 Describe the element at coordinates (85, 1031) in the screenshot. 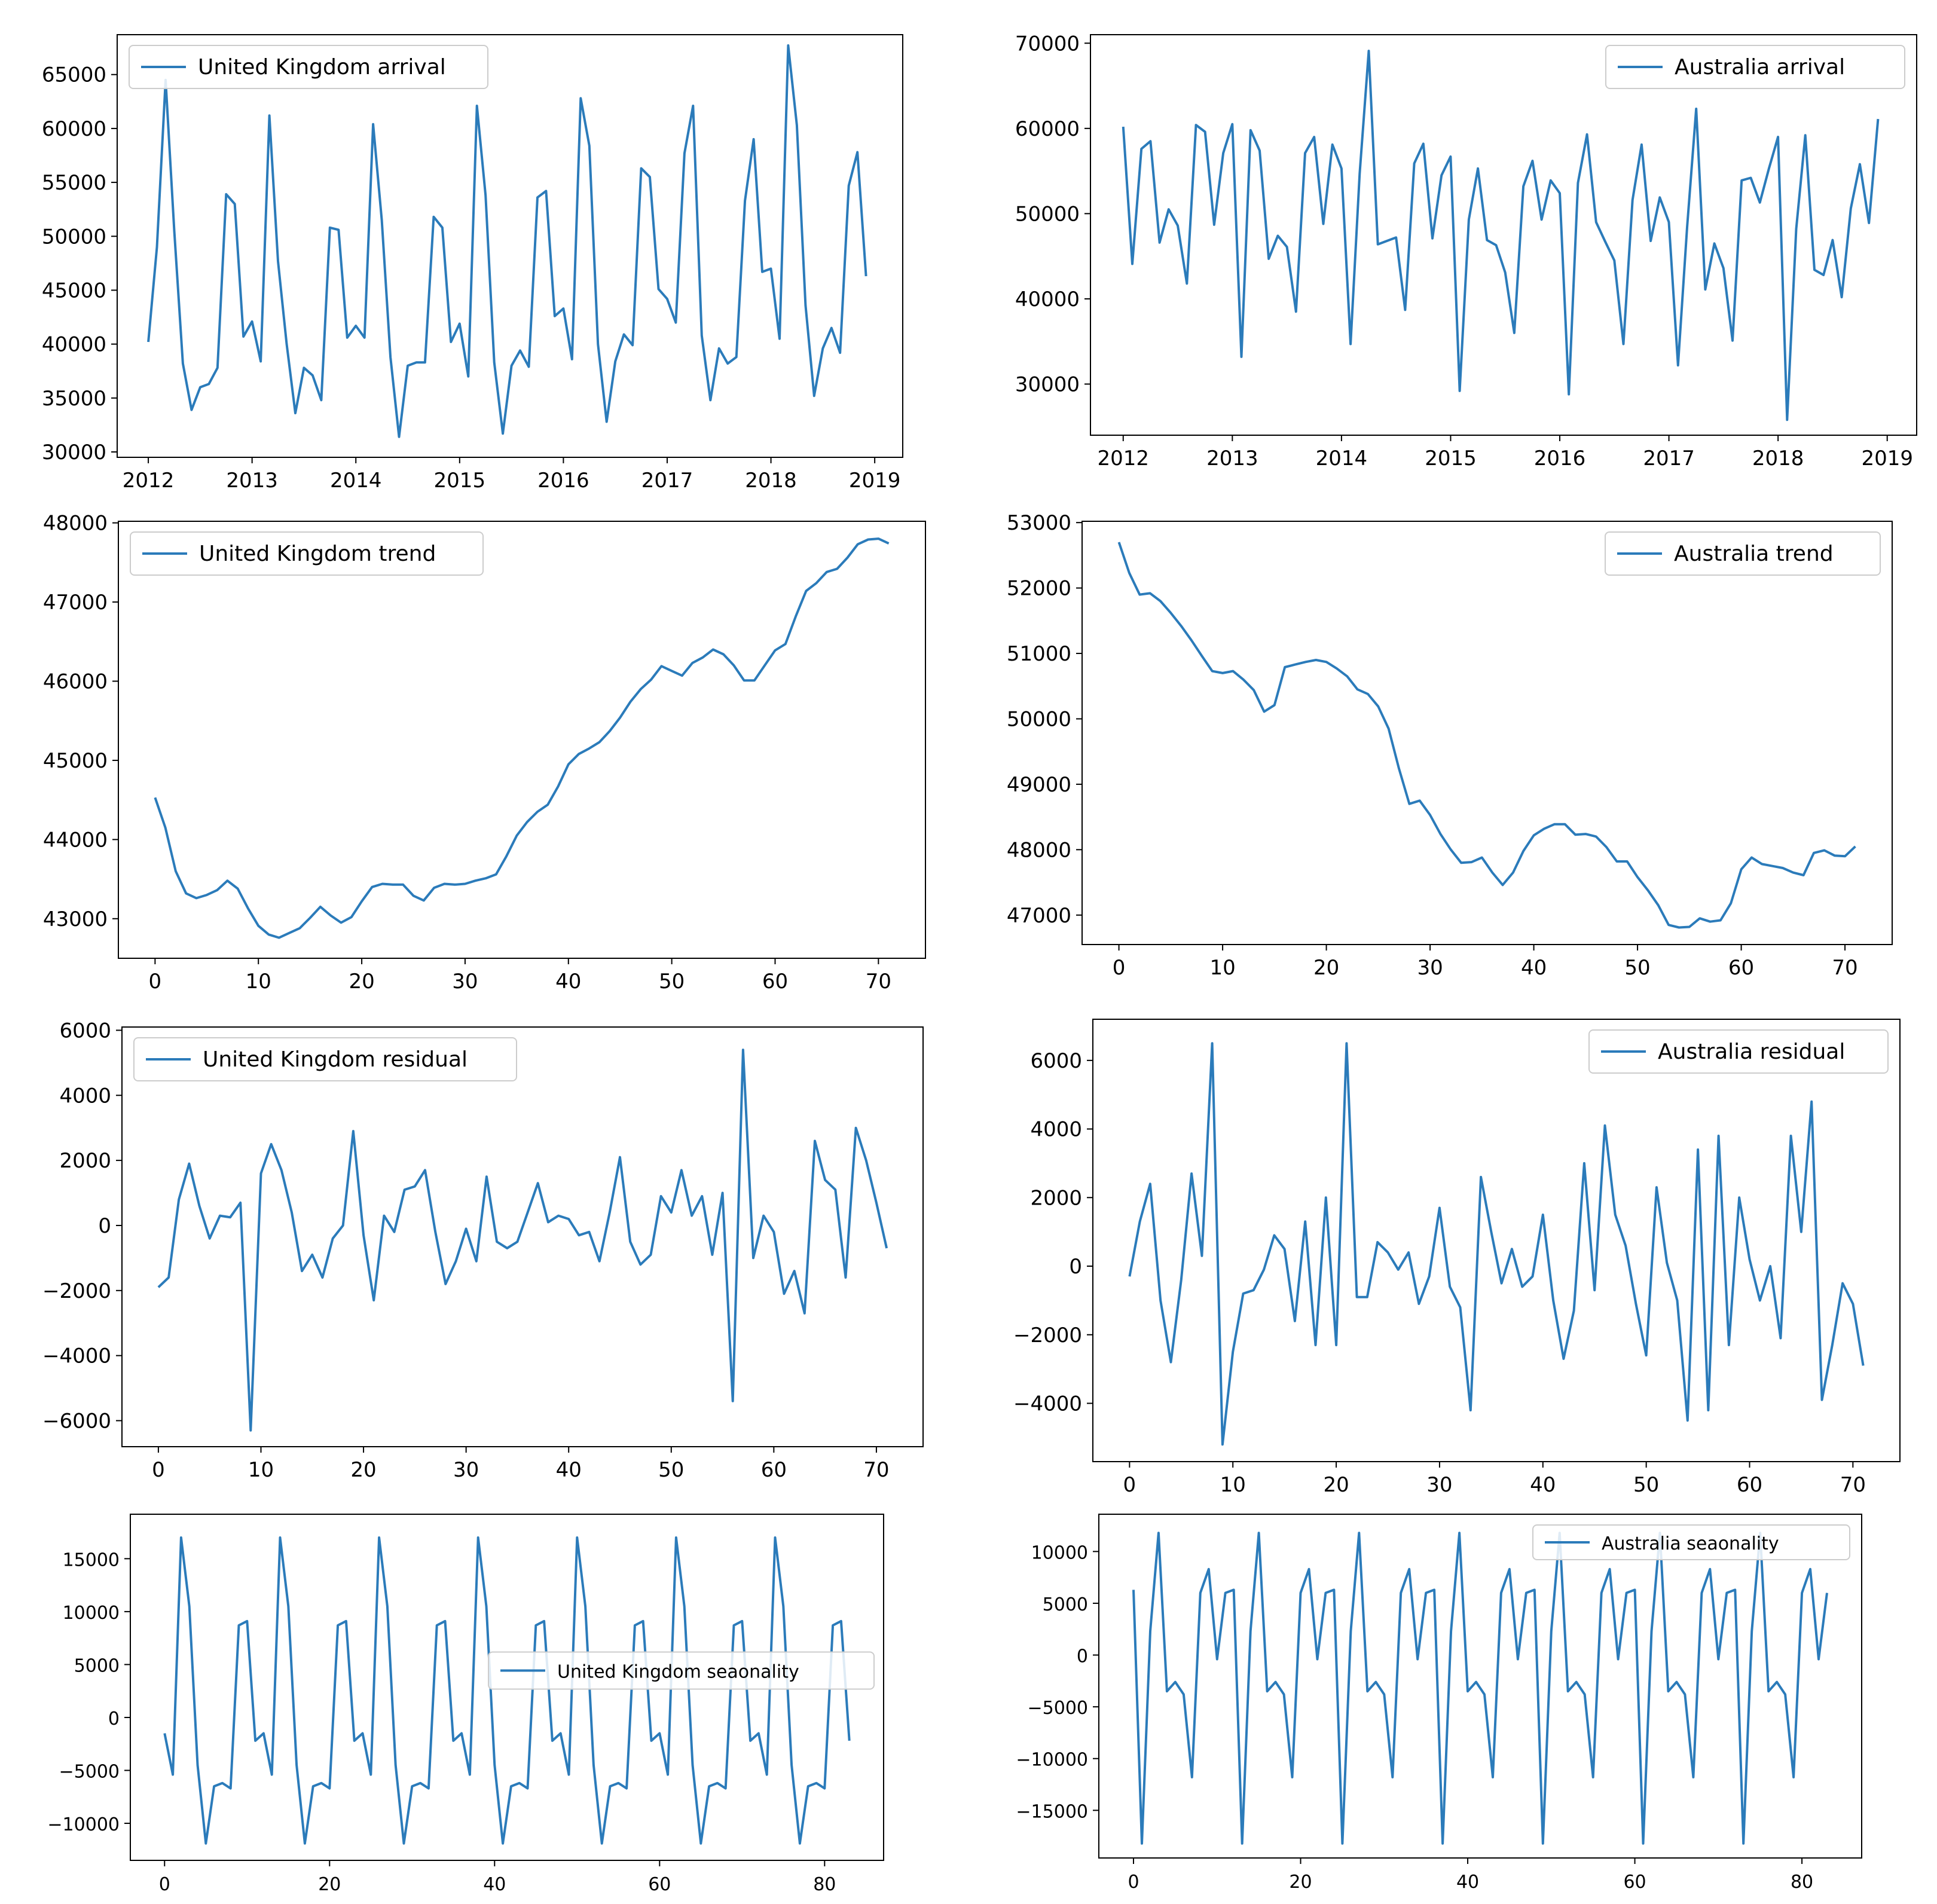

I see `y-tick-label: 6000` at that location.